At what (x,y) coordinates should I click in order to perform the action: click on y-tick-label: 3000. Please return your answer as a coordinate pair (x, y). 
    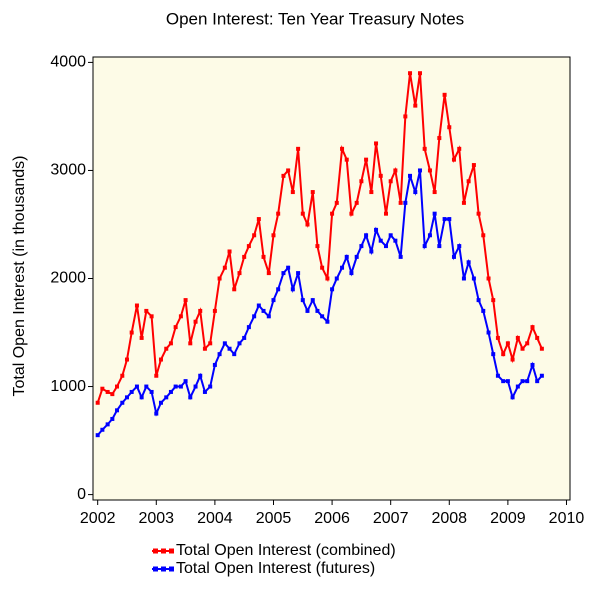
    Looking at the image, I should click on (68, 170).